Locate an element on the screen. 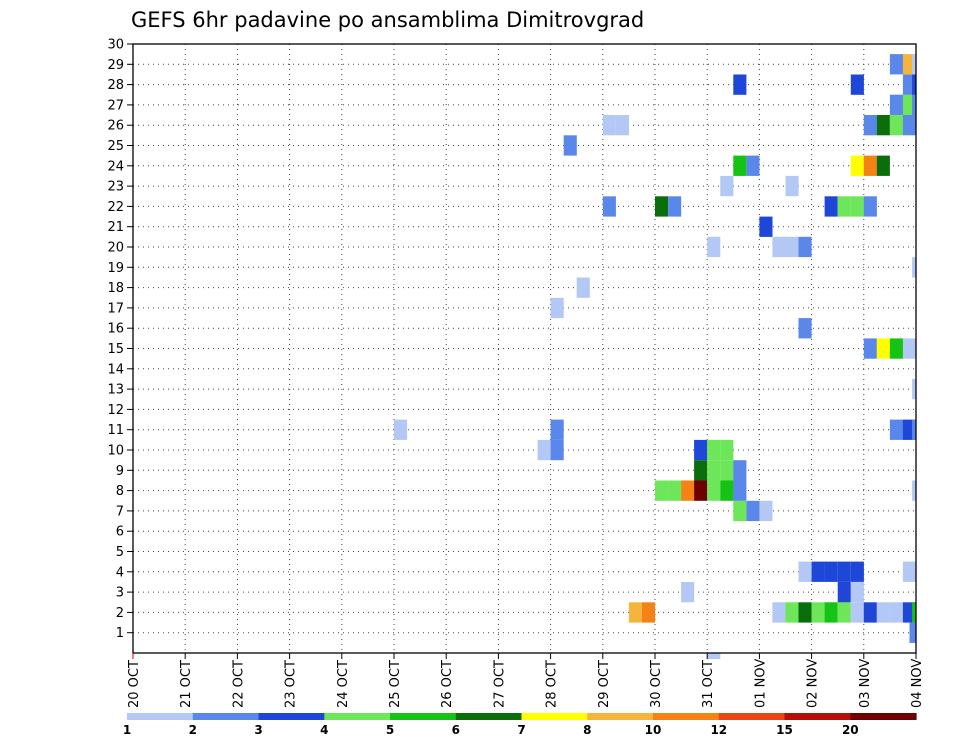  x-tick-label: 21 OCT is located at coordinates (186, 684).